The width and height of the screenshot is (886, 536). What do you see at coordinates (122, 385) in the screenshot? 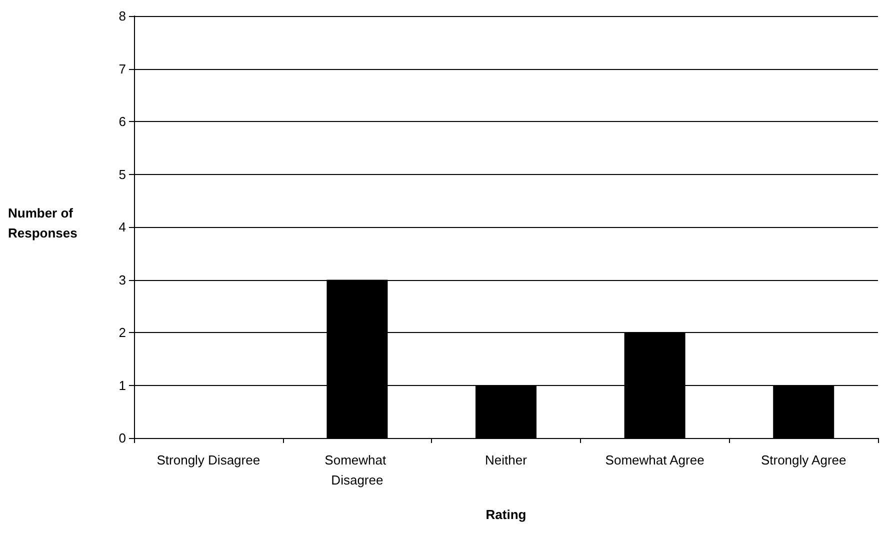
I see `y-tick-label: 1` at bounding box center [122, 385].